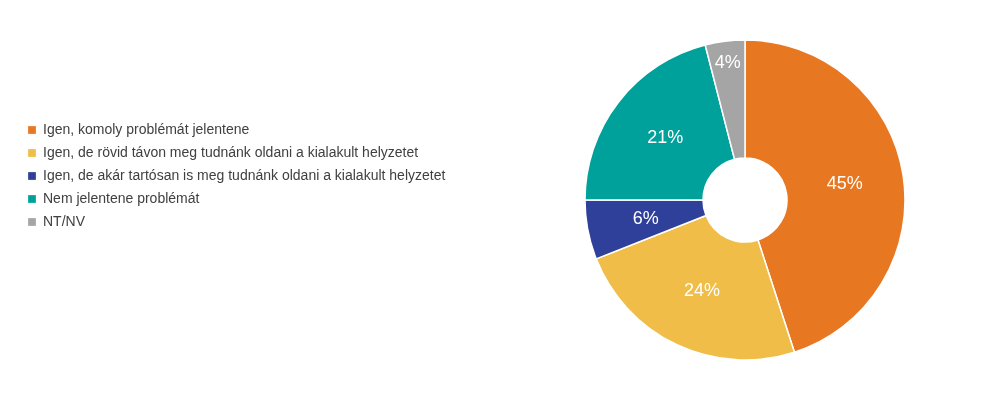 The width and height of the screenshot is (1001, 395). What do you see at coordinates (121, 198) in the screenshot?
I see `legend-label: Nem jelentene problémát` at bounding box center [121, 198].